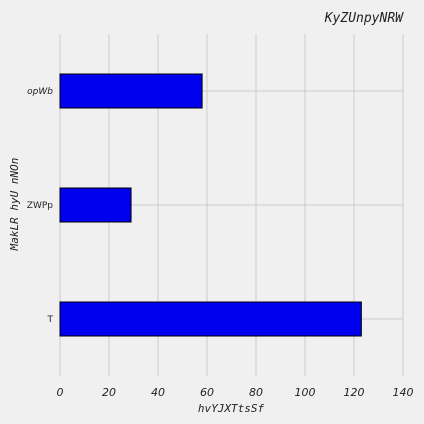 Image resolution: width=424 pixels, height=424 pixels. Describe the element at coordinates (158, 392) in the screenshot. I see `x-tick-label-2: 40` at that location.